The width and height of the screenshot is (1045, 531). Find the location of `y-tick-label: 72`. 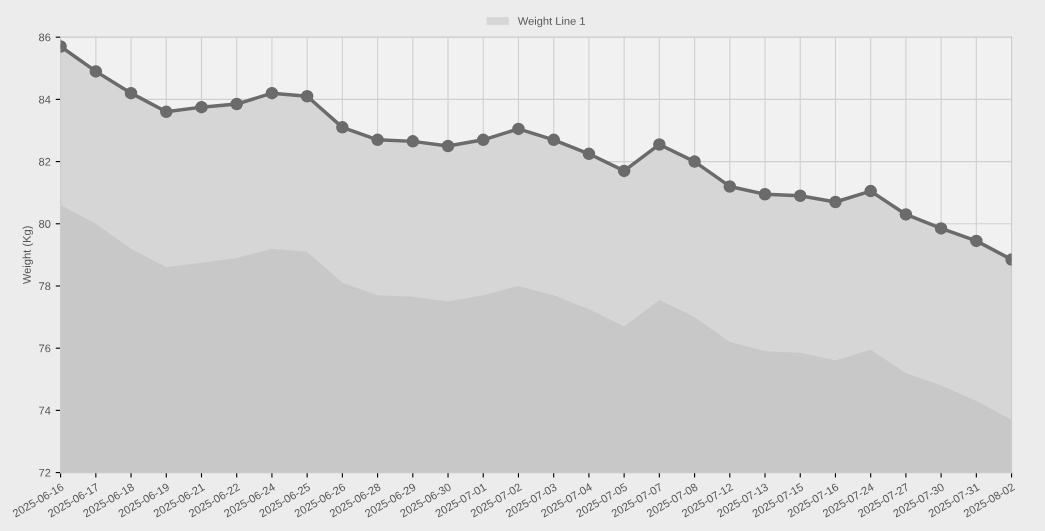

y-tick-label: 72 is located at coordinates (45, 472).